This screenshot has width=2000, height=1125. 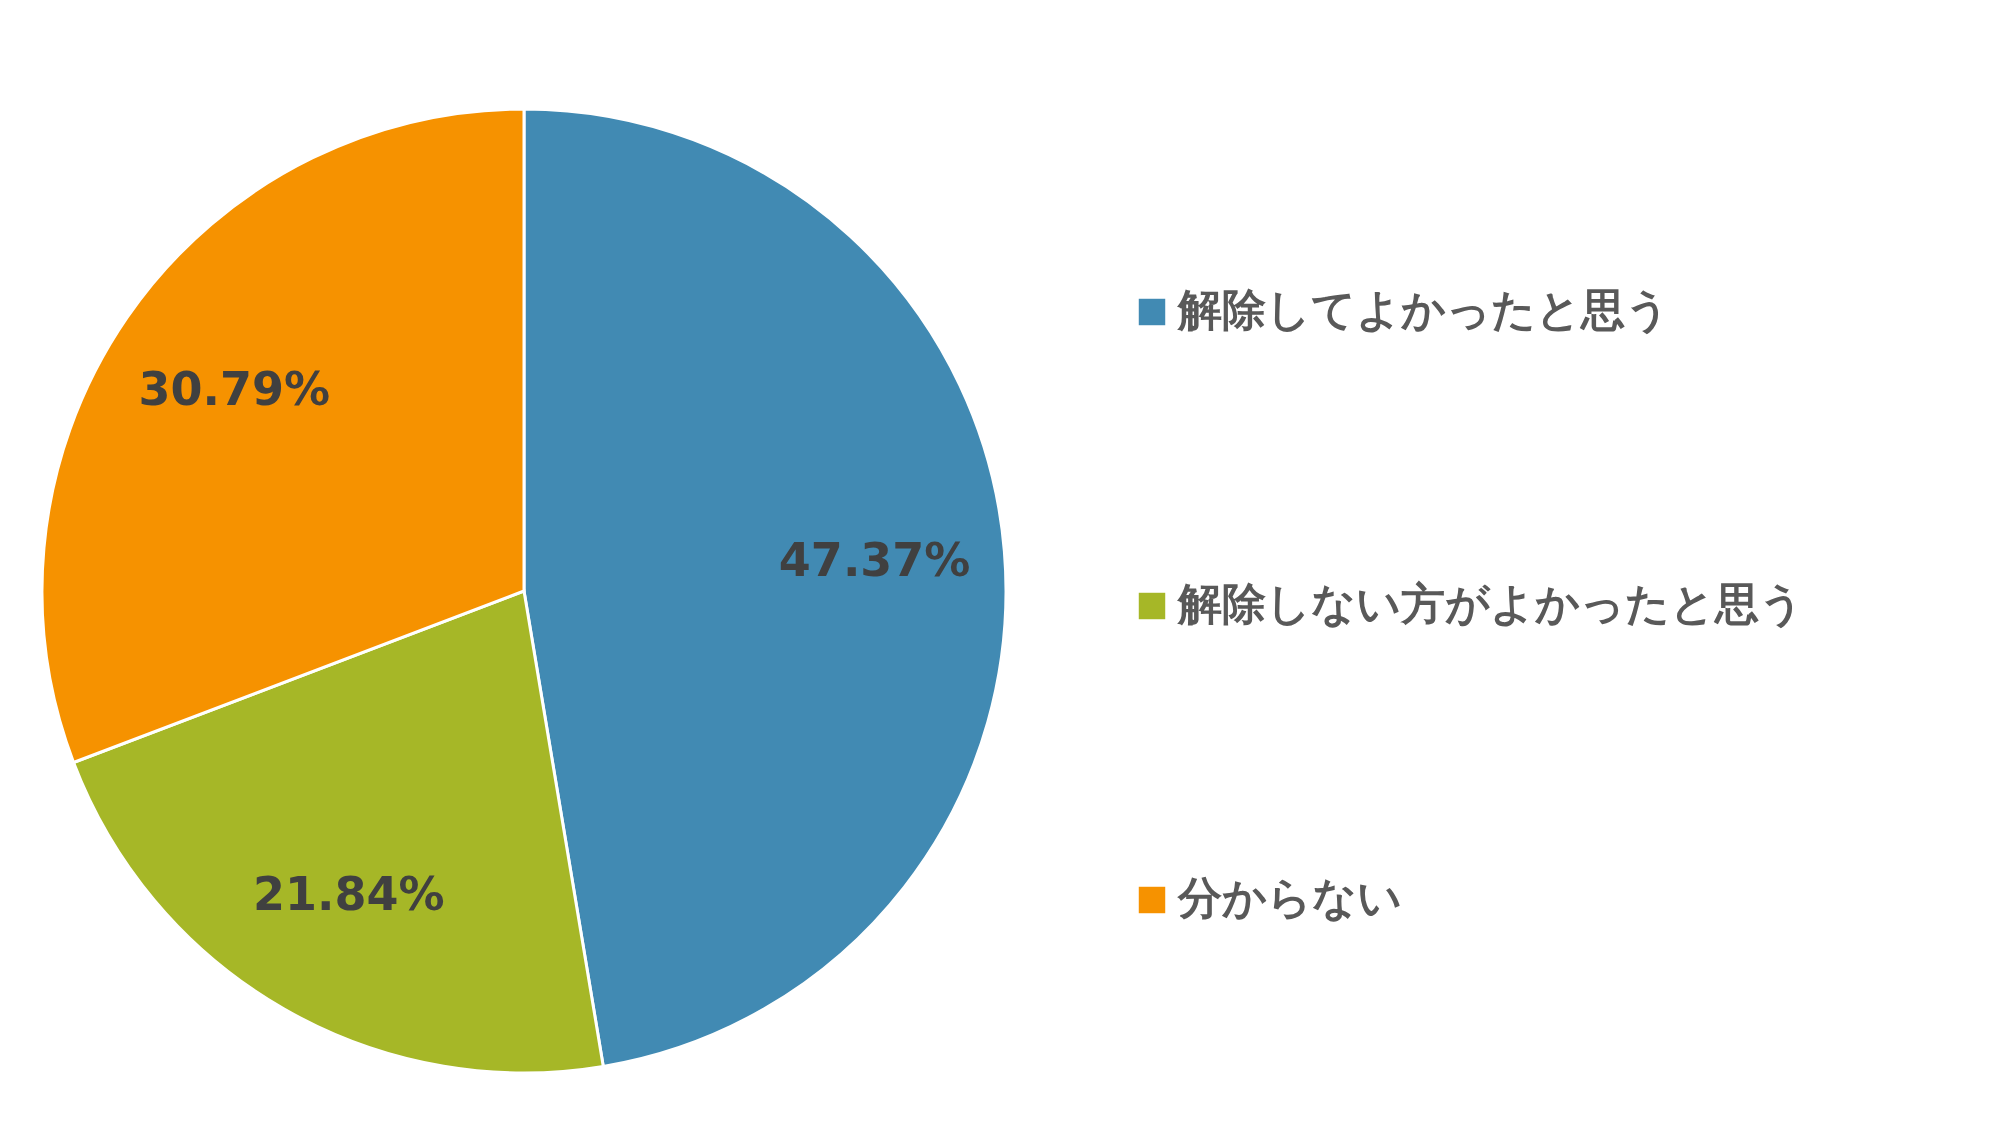 What do you see at coordinates (1423, 309) in the screenshot?
I see `legend-label: 解除してよかったと思う` at bounding box center [1423, 309].